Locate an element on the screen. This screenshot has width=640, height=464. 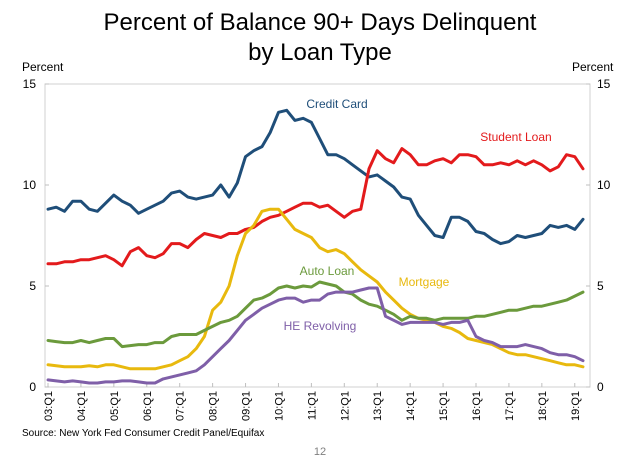
series-line-auto-loan is located at coordinates (315, 314).